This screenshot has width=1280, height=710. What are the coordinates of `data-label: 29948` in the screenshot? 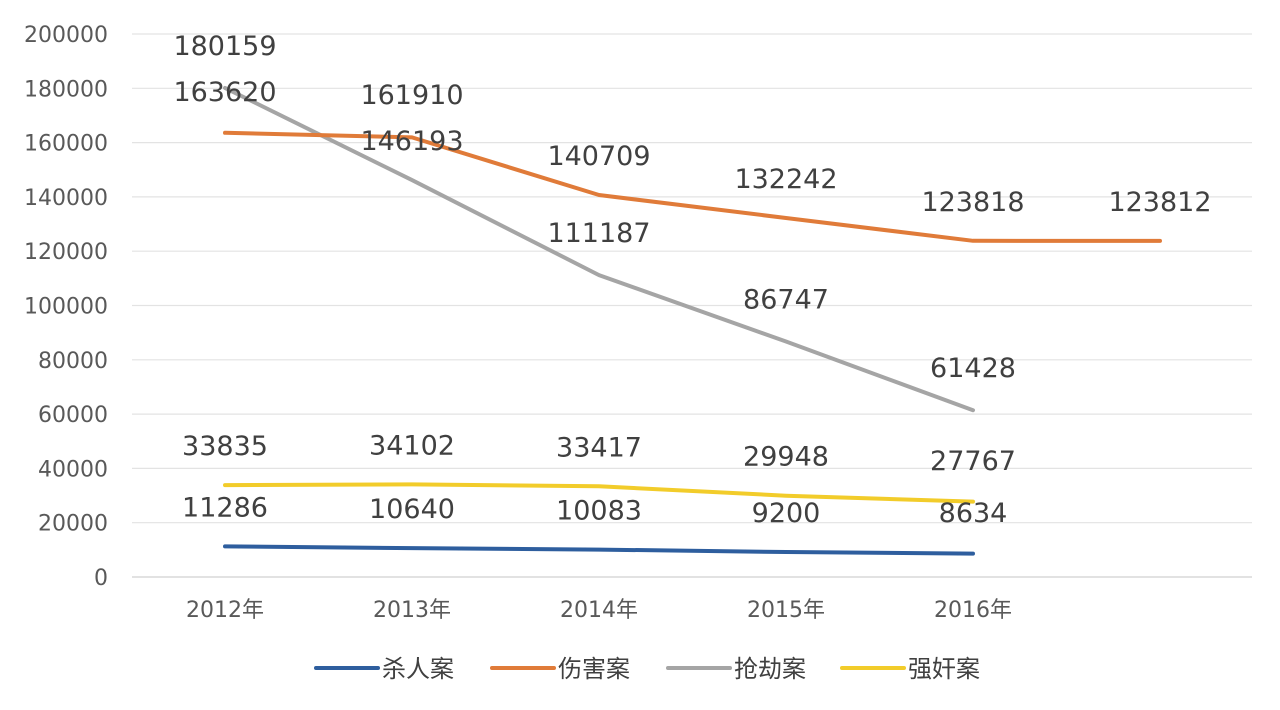 It's located at (786, 457).